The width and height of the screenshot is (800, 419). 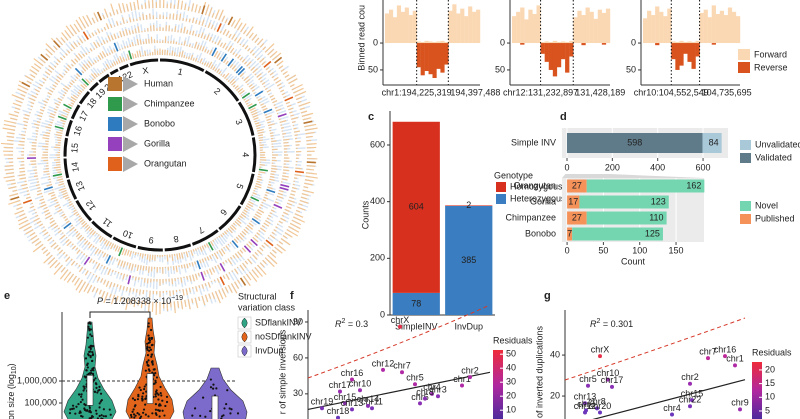 What do you see at coordinates (767, 410) in the screenshot?
I see `colorbar-label: 5` at bounding box center [767, 410].